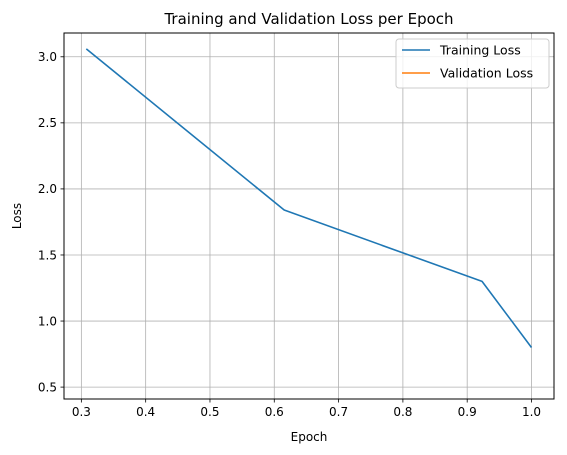 Image resolution: width=567 pixels, height=455 pixels. What do you see at coordinates (145, 412) in the screenshot?
I see `x-tick-label: 0.4` at bounding box center [145, 412].